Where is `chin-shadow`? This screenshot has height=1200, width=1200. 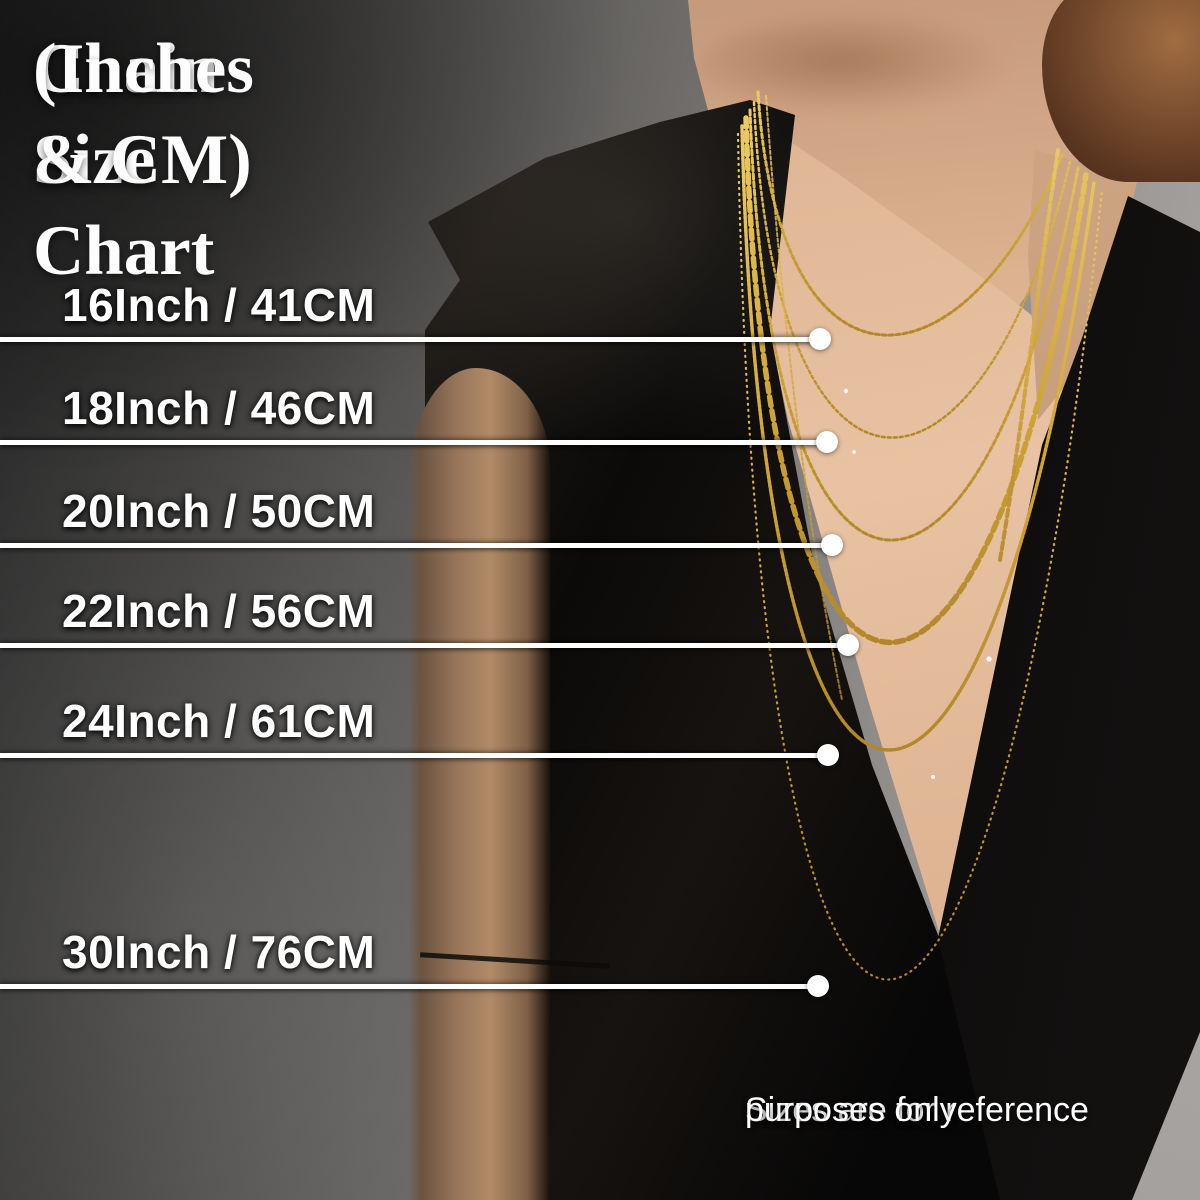
chin-shadow is located at coordinates (855, 66).